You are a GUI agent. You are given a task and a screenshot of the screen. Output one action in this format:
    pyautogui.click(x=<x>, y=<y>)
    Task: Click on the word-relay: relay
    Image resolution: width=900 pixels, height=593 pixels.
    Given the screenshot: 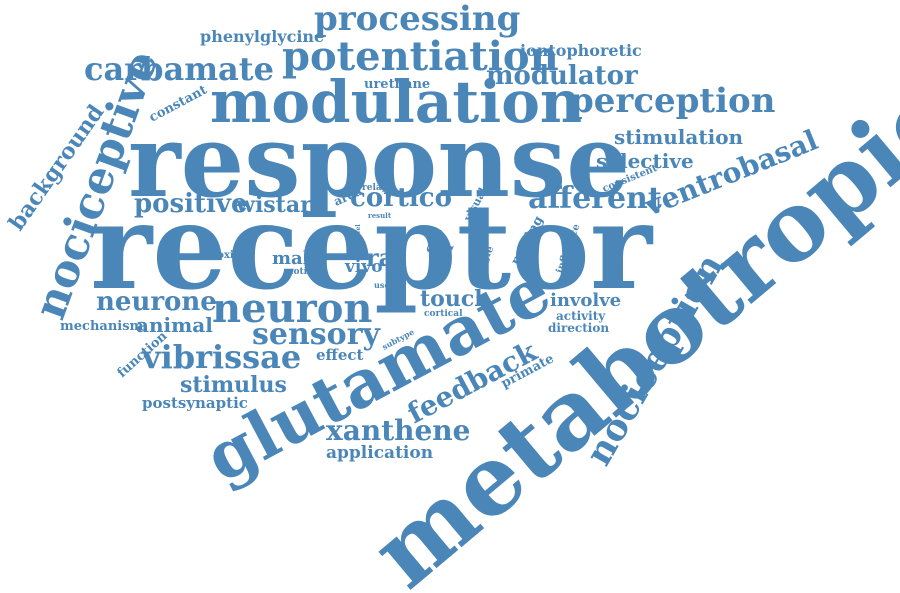 What is the action you would take?
    pyautogui.click(x=375, y=188)
    